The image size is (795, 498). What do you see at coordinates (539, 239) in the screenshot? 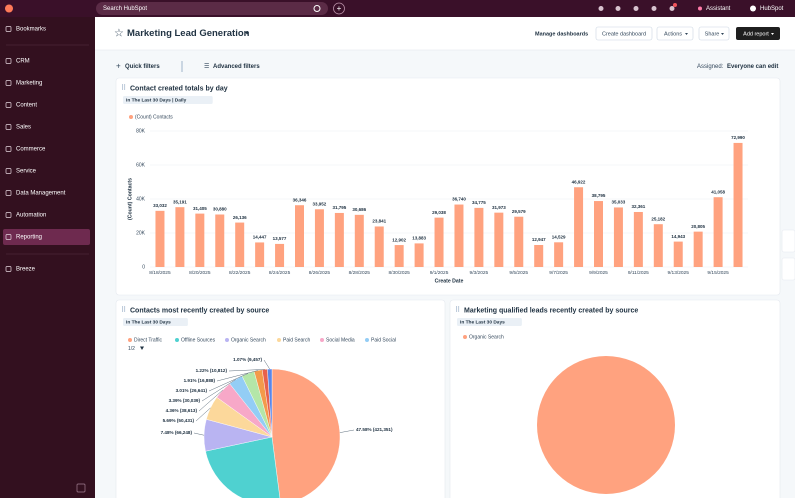
I see `value-label: 12,947` at bounding box center [539, 239].